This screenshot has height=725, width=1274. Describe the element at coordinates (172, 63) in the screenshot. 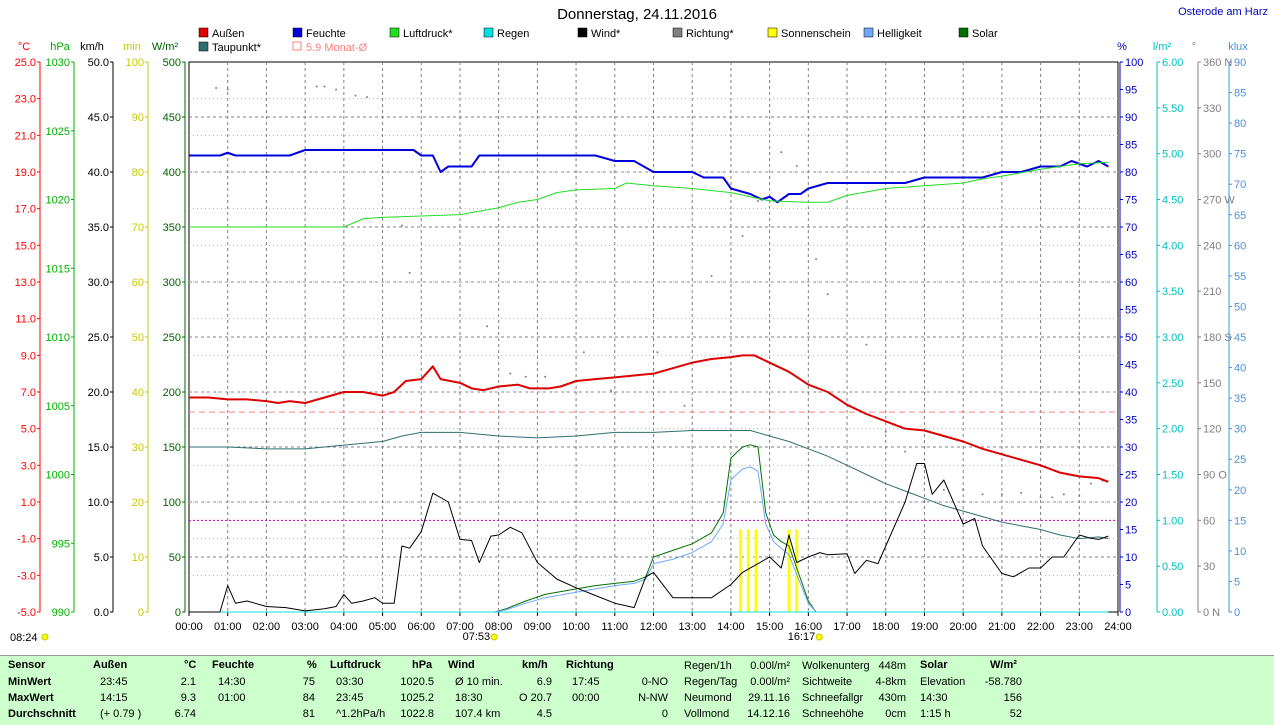

I see `axis-tick-label-wm2: 500` at that location.